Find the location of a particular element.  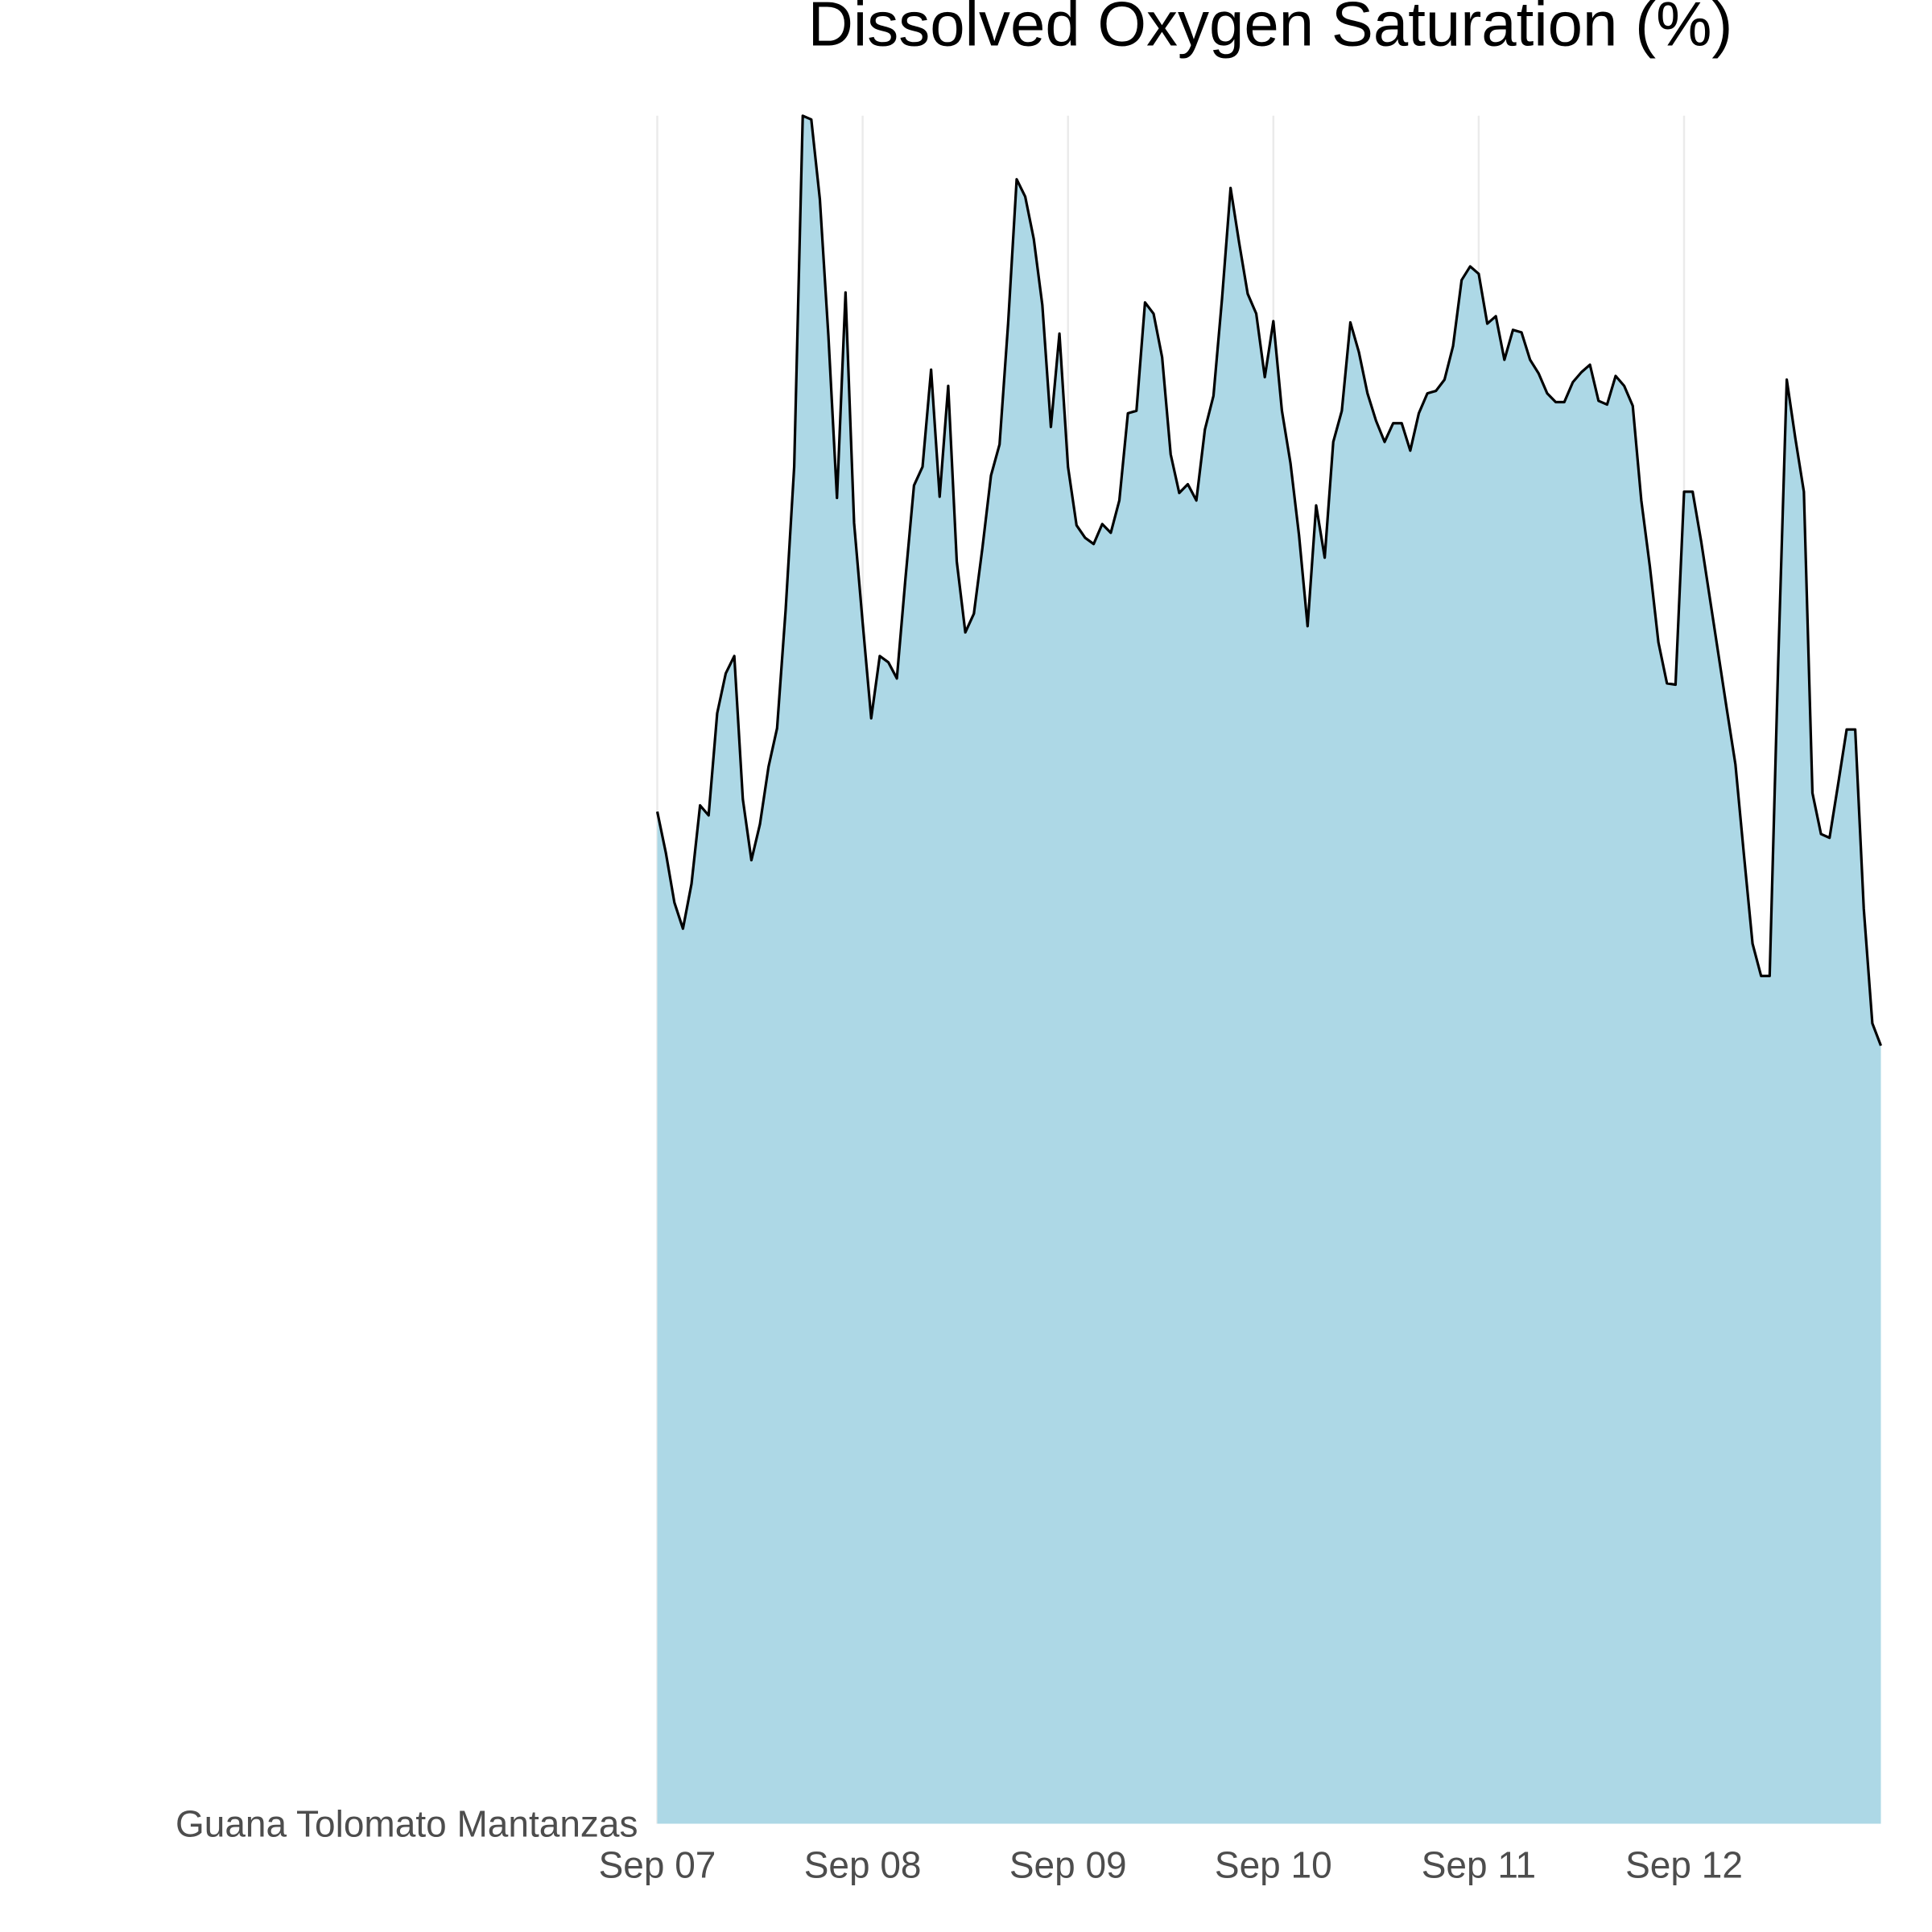

x-tick-label: Sep 12 is located at coordinates (1684, 1865).